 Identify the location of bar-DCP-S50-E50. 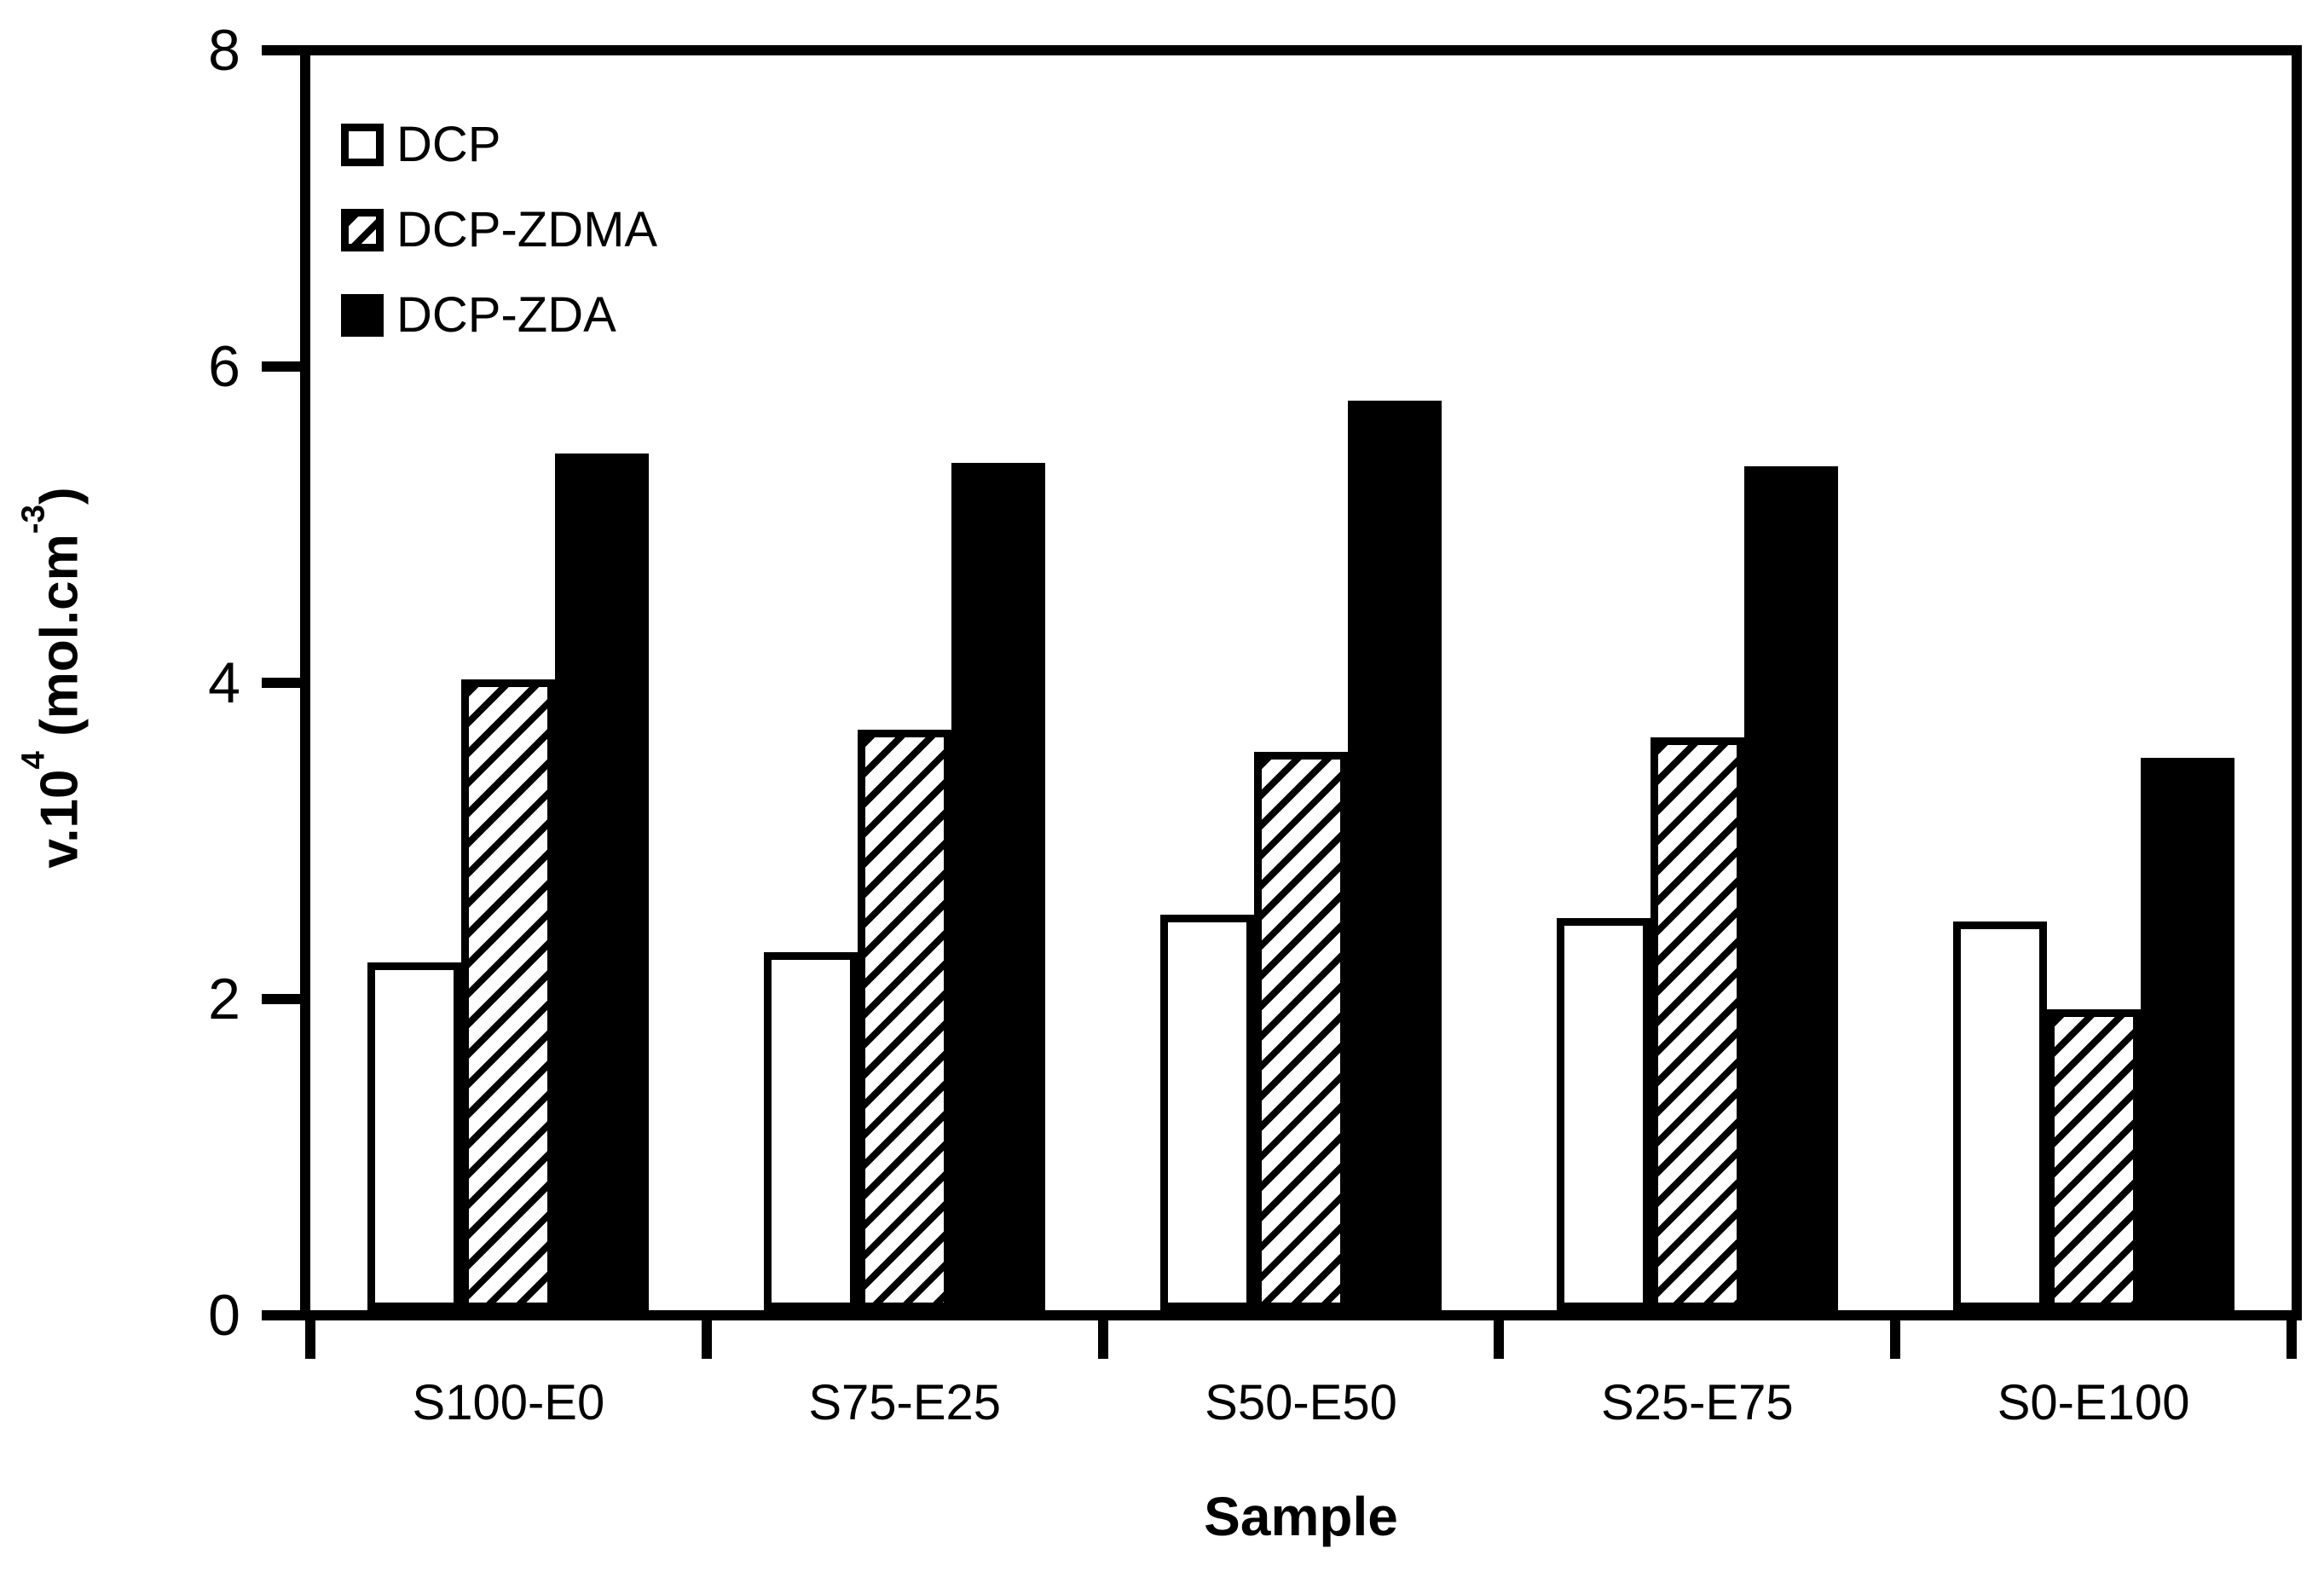
(1207, 1112).